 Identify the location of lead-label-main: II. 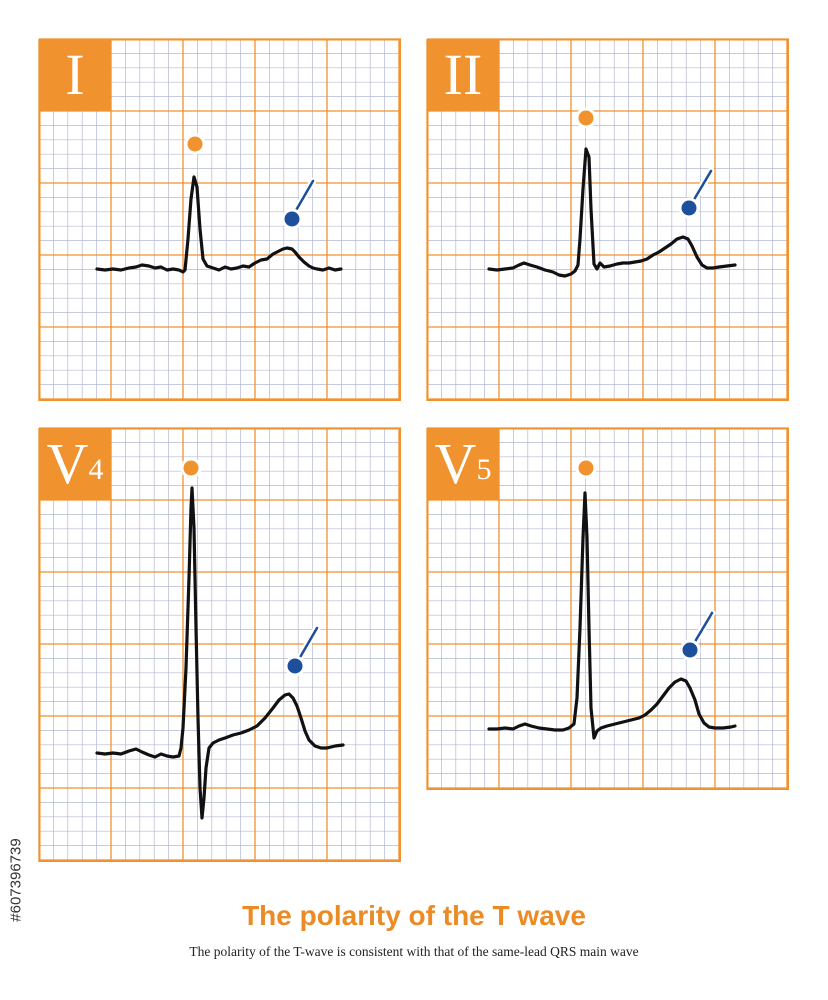
(463, 74).